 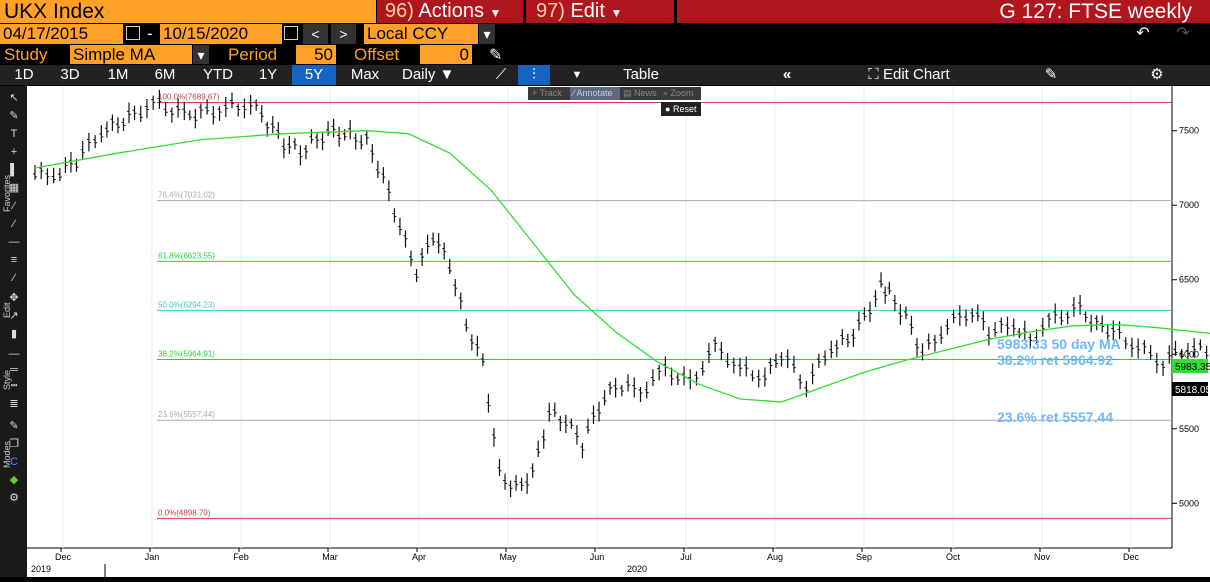 What do you see at coordinates (399, 11) in the screenshot?
I see `actions-num: 96)` at bounding box center [399, 11].